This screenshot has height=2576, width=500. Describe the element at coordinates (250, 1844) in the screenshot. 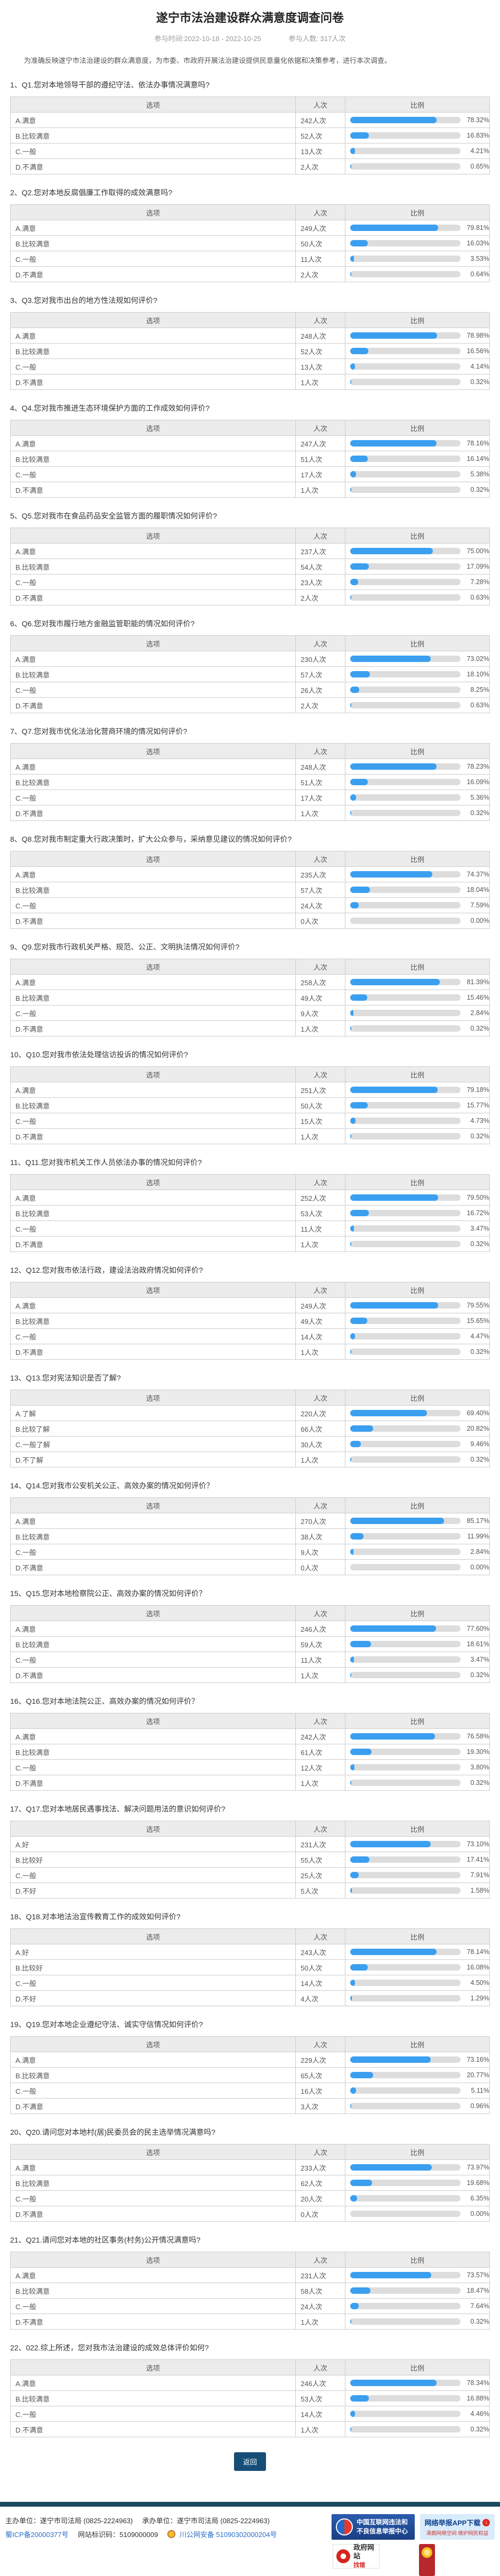

I see `table-row: A.好 231人次 73.10%` at that location.